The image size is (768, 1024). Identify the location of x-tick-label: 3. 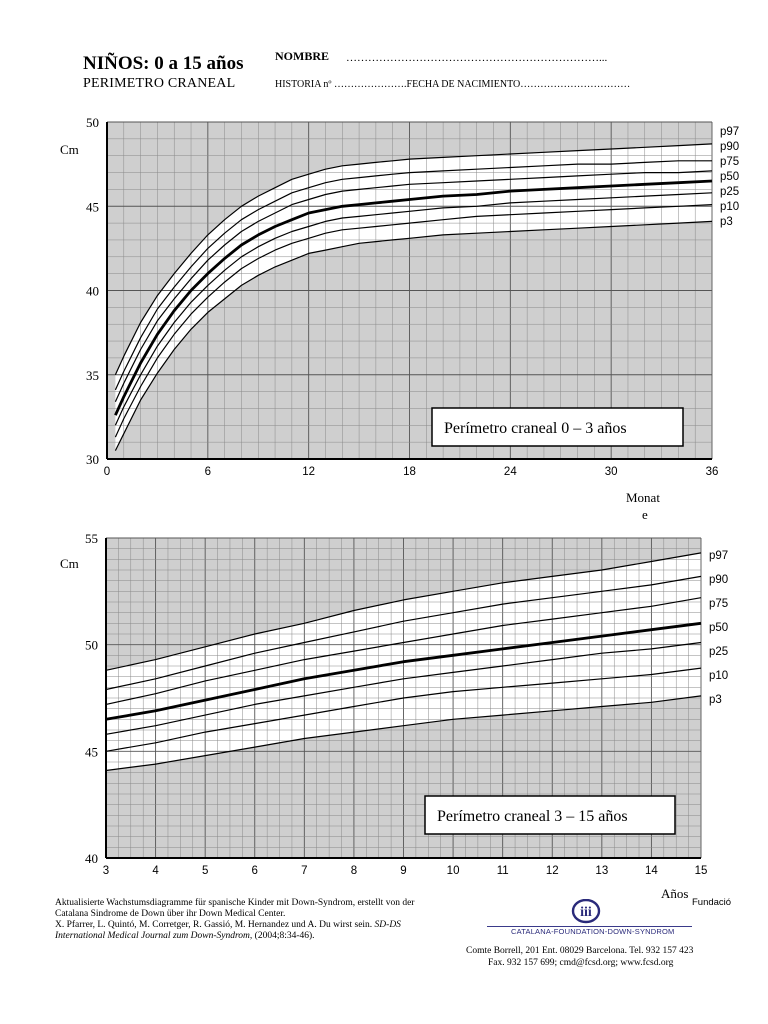
(106, 871).